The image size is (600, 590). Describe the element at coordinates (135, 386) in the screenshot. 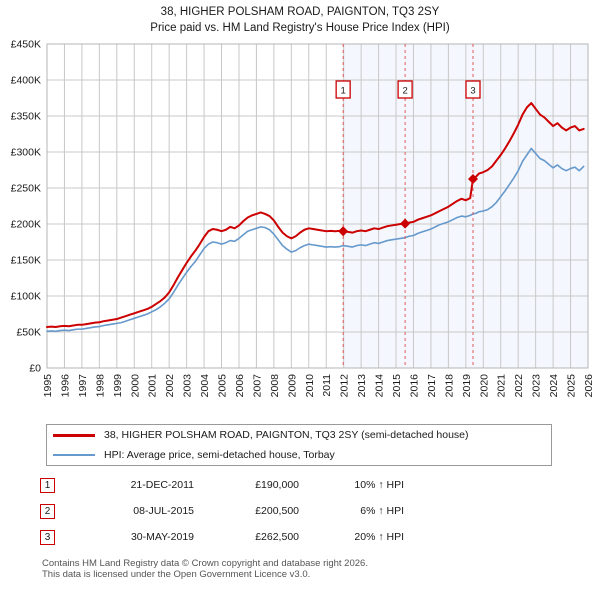

I see `x-axis-tick-label: 2000` at that location.